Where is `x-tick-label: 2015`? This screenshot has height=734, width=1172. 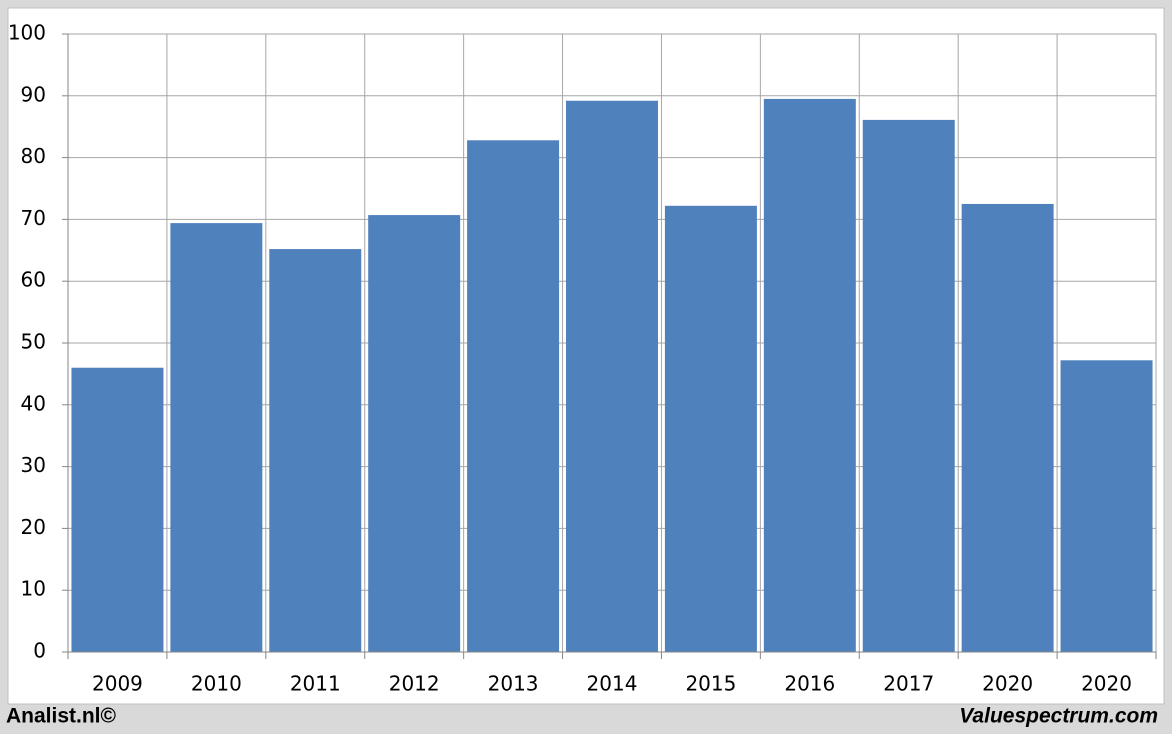
x-tick-label: 2015 is located at coordinates (710, 684).